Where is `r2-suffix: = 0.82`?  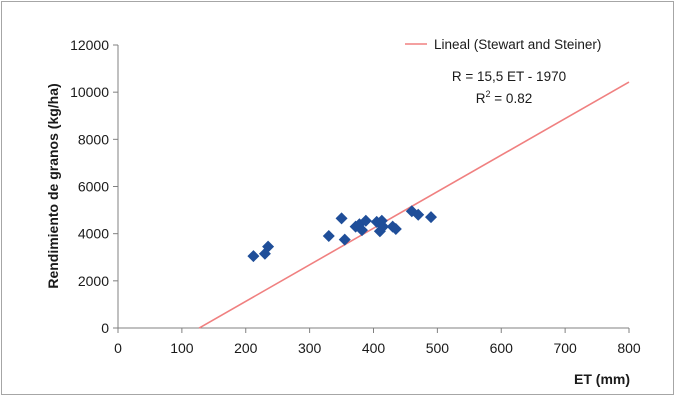
r2-suffix: = 0.82 is located at coordinates (512, 98).